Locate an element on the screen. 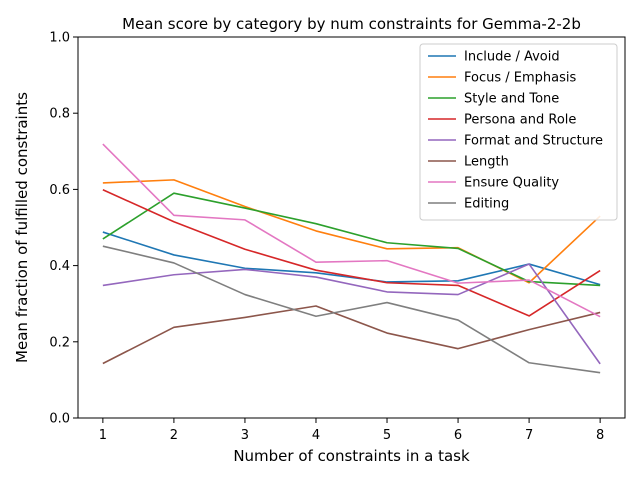 The height and width of the screenshot is (480, 640). legend-label-length: Length is located at coordinates (486, 162).